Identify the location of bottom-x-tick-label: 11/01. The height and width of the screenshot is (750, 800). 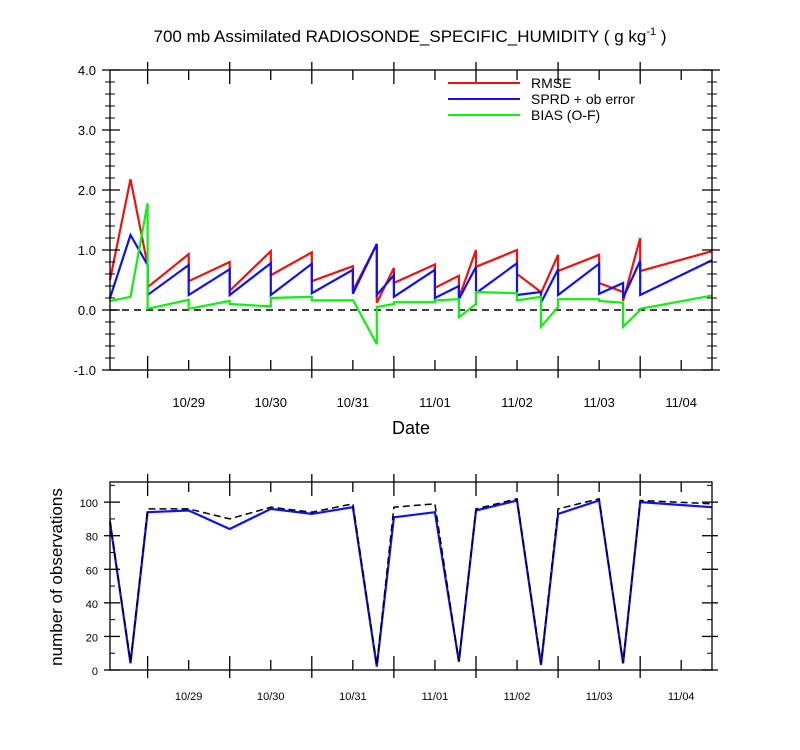
(435, 697).